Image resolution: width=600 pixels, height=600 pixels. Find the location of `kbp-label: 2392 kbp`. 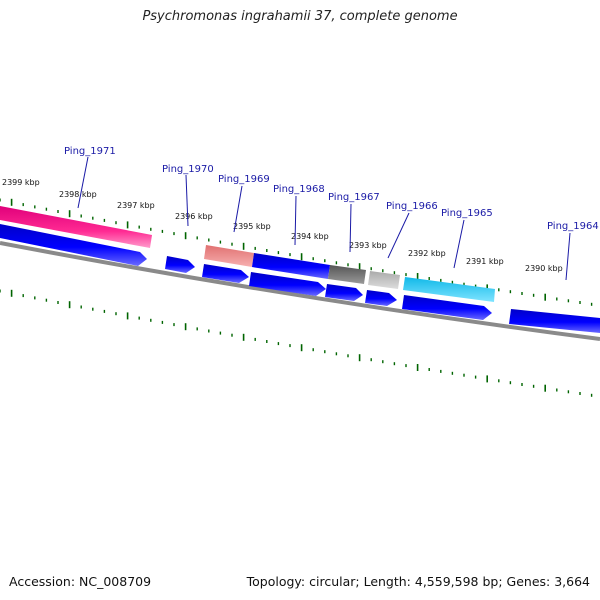

kbp-label: 2392 kbp is located at coordinates (427, 253).